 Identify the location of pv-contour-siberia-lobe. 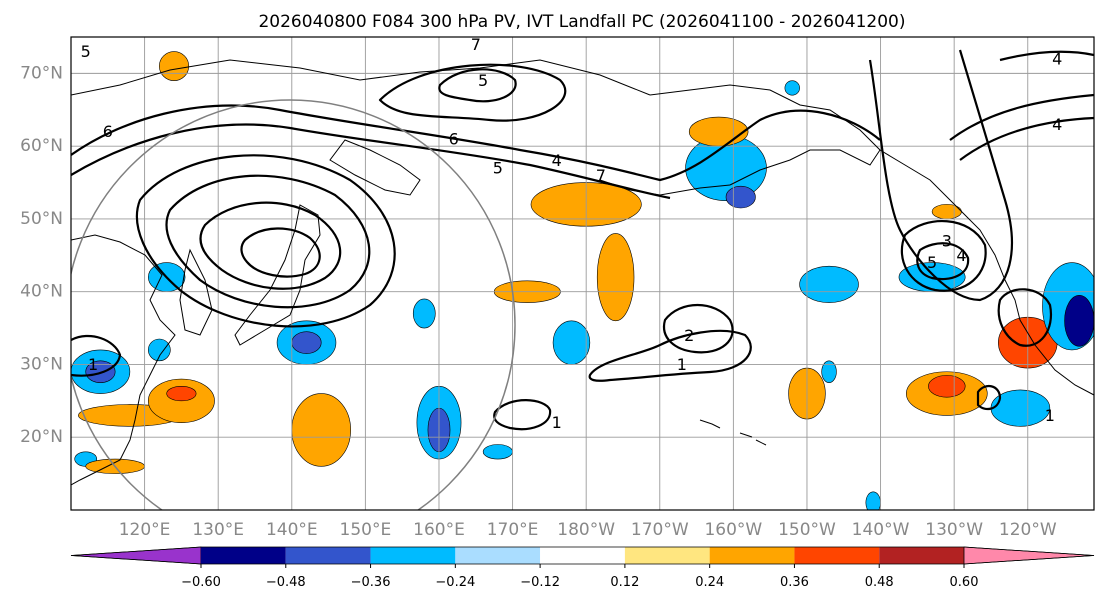
(472, 92).